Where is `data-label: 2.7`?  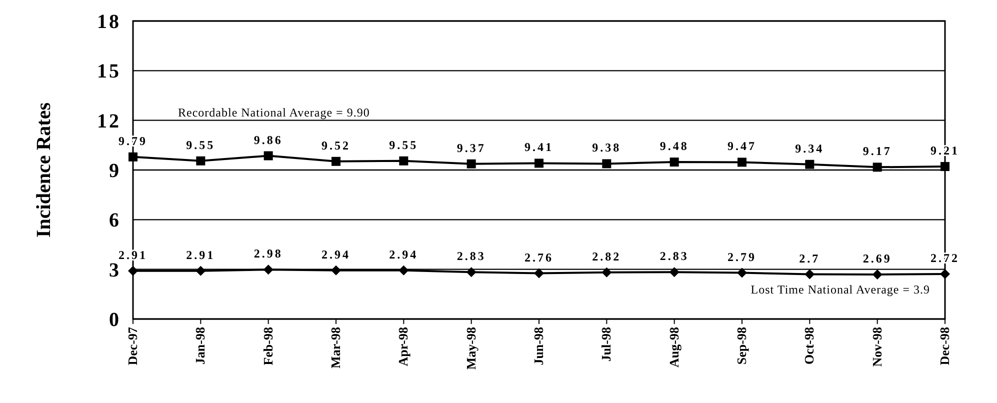
data-label: 2.7 is located at coordinates (809, 258).